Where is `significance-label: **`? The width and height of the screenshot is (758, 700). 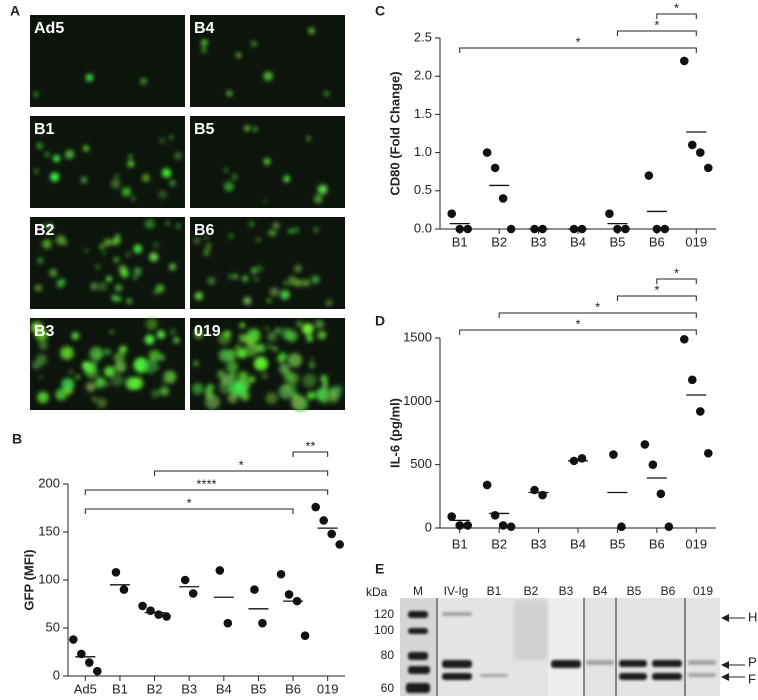 significance-label: ** is located at coordinates (310, 445).